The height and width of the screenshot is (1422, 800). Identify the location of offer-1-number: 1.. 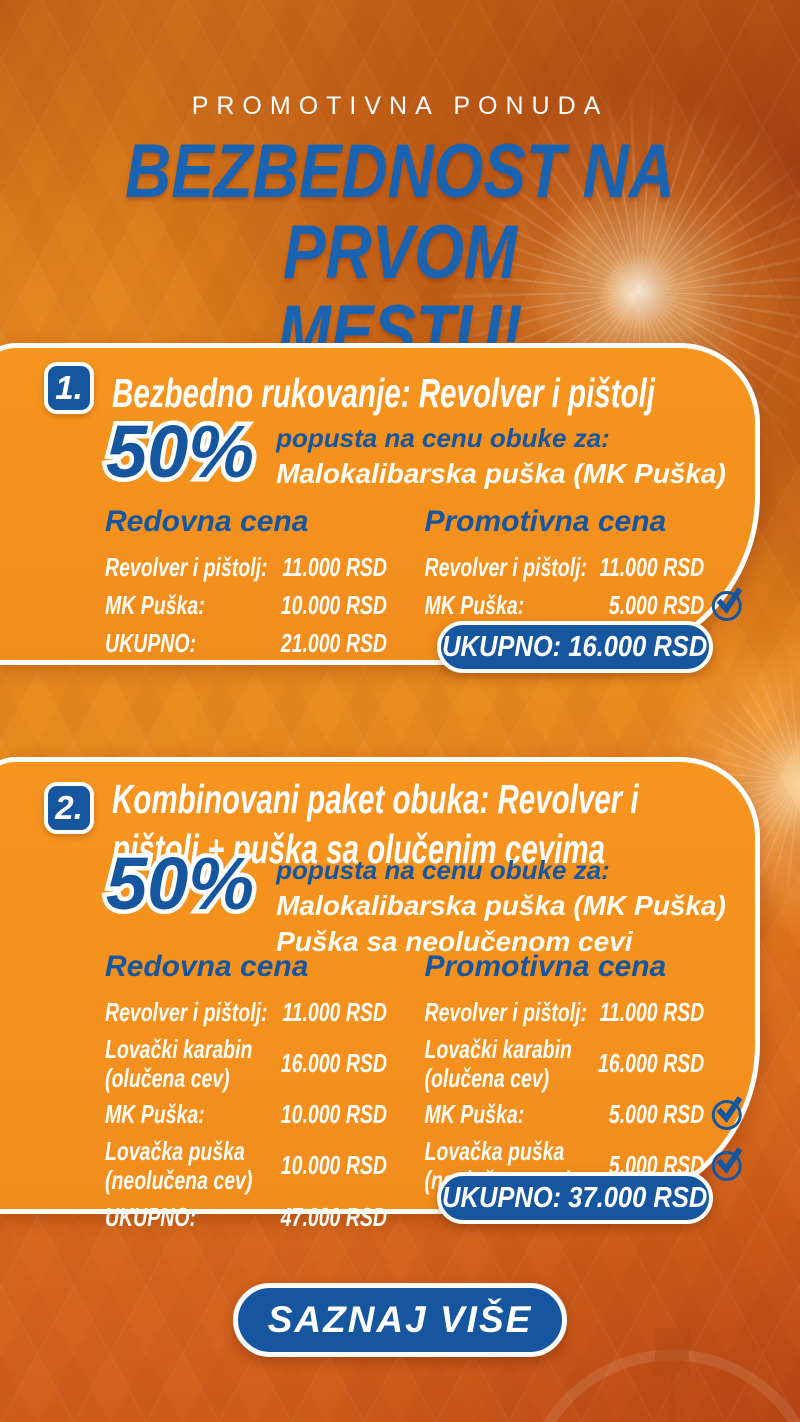
(69, 387).